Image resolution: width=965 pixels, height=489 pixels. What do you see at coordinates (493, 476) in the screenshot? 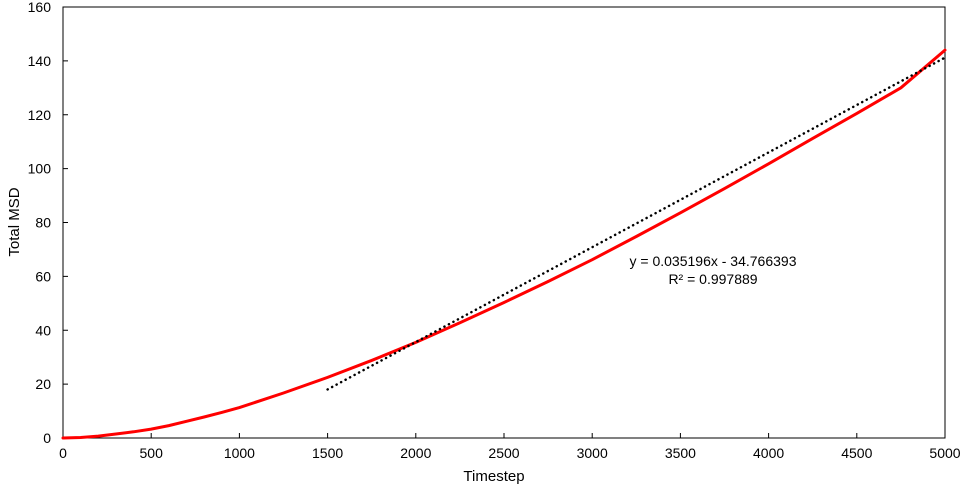
I see `x-axis-title: Timestep` at bounding box center [493, 476].